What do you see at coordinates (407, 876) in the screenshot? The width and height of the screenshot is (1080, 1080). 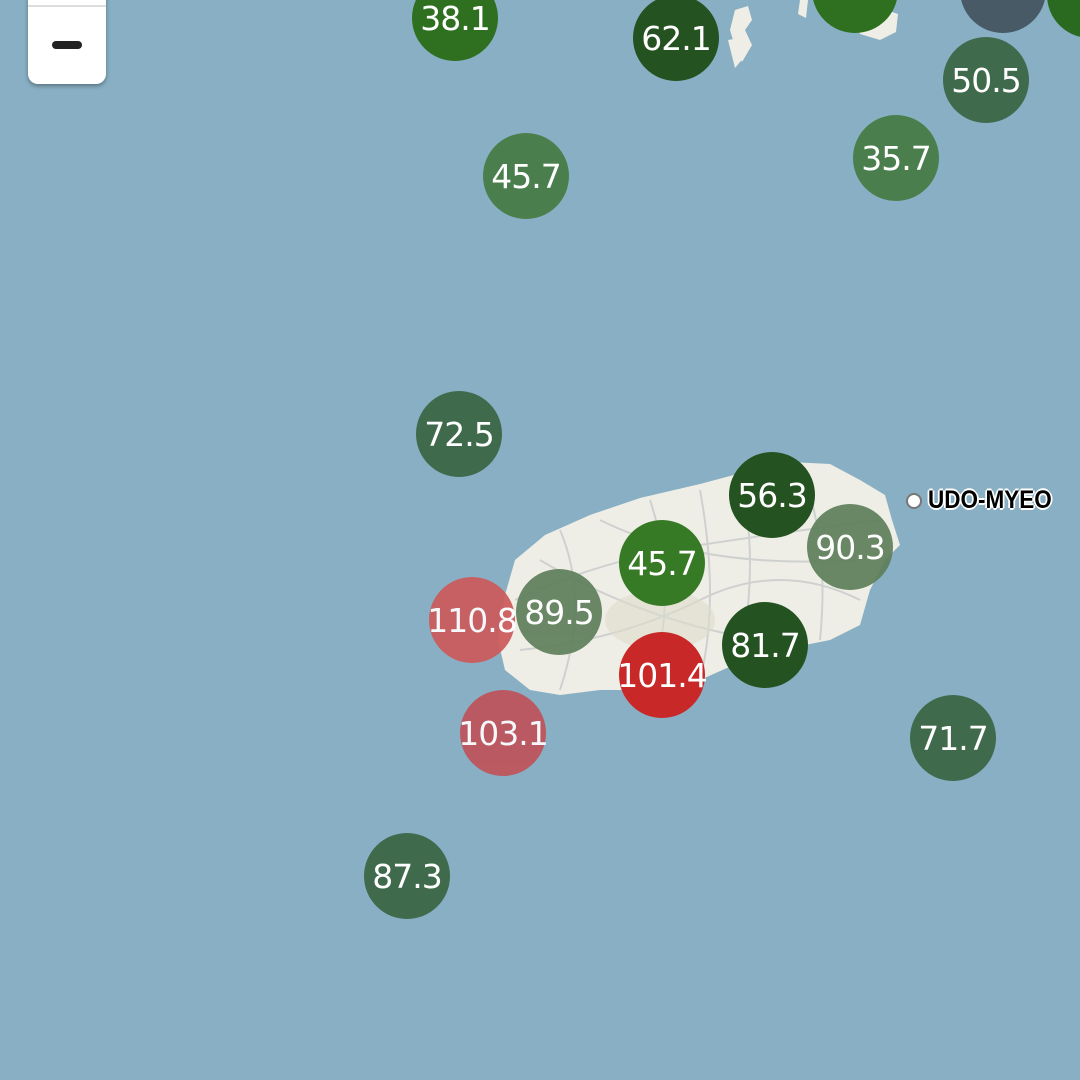 I see `value-marker: 87.3` at bounding box center [407, 876].